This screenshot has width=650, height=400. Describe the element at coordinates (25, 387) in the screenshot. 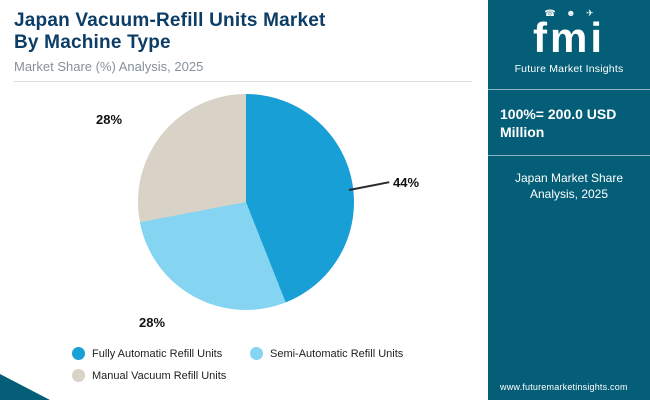

I see `corner-accent` at that location.